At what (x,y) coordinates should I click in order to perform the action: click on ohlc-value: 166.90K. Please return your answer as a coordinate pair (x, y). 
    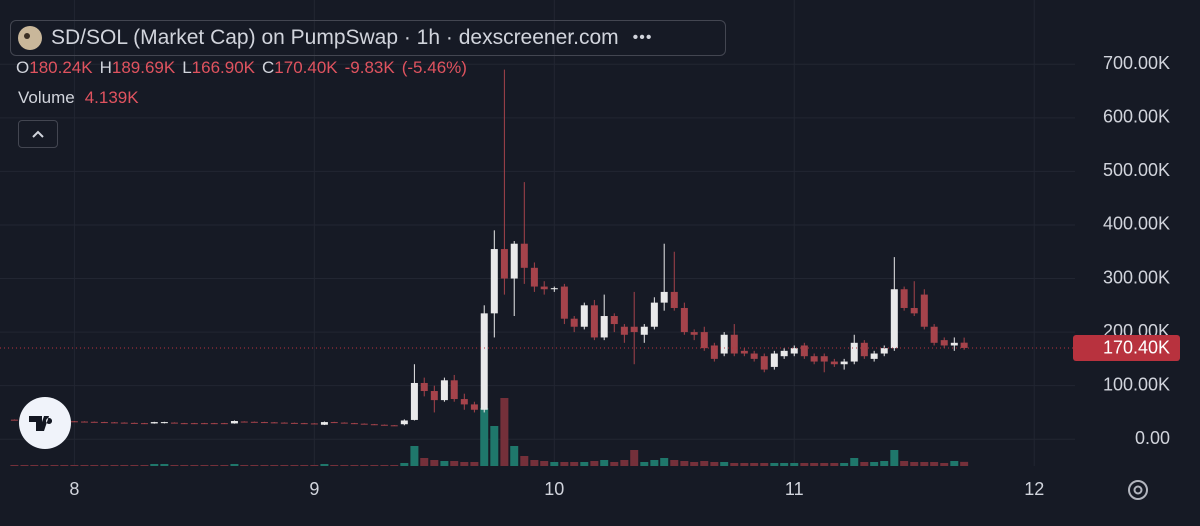
    Looking at the image, I should click on (223, 67).